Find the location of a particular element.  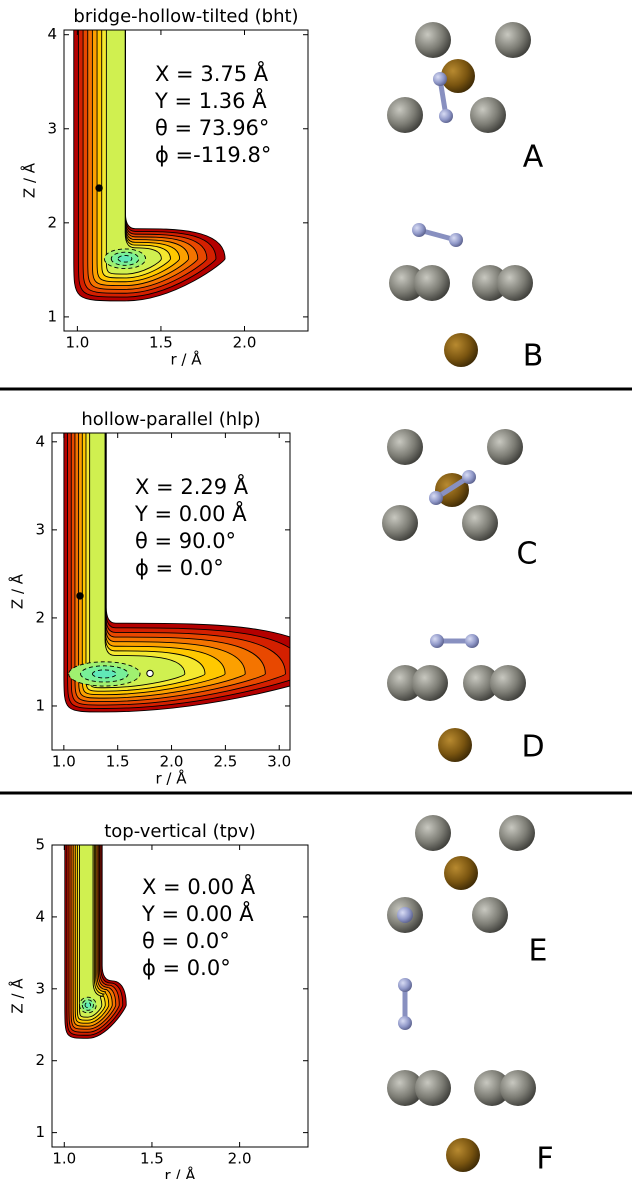

annotation: X = 0.00 Å is located at coordinates (199, 886).